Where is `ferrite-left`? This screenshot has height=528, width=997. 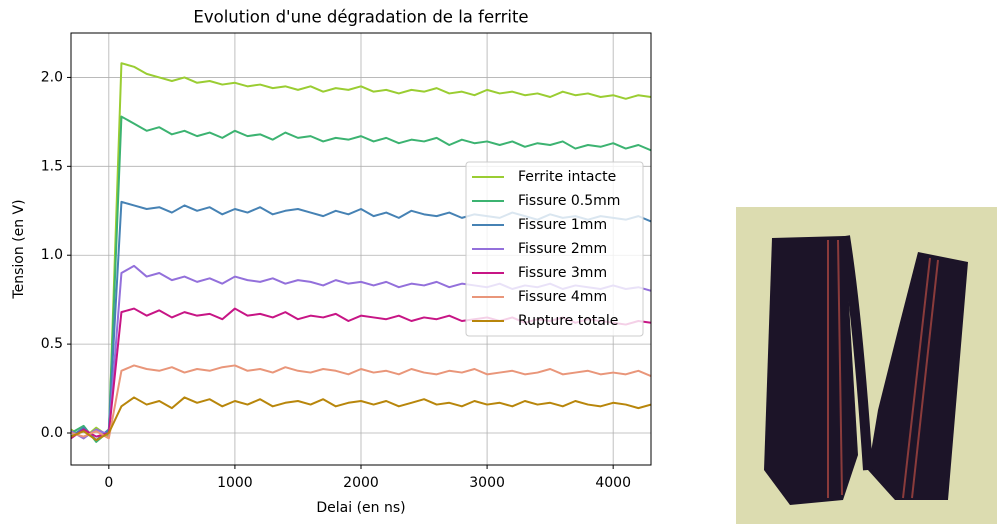 ferrite-left is located at coordinates (811, 370).